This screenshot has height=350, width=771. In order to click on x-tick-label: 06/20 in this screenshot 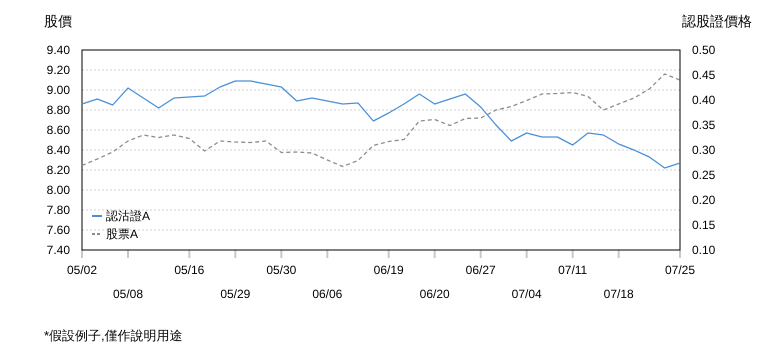, I will do `click(435, 294)`.